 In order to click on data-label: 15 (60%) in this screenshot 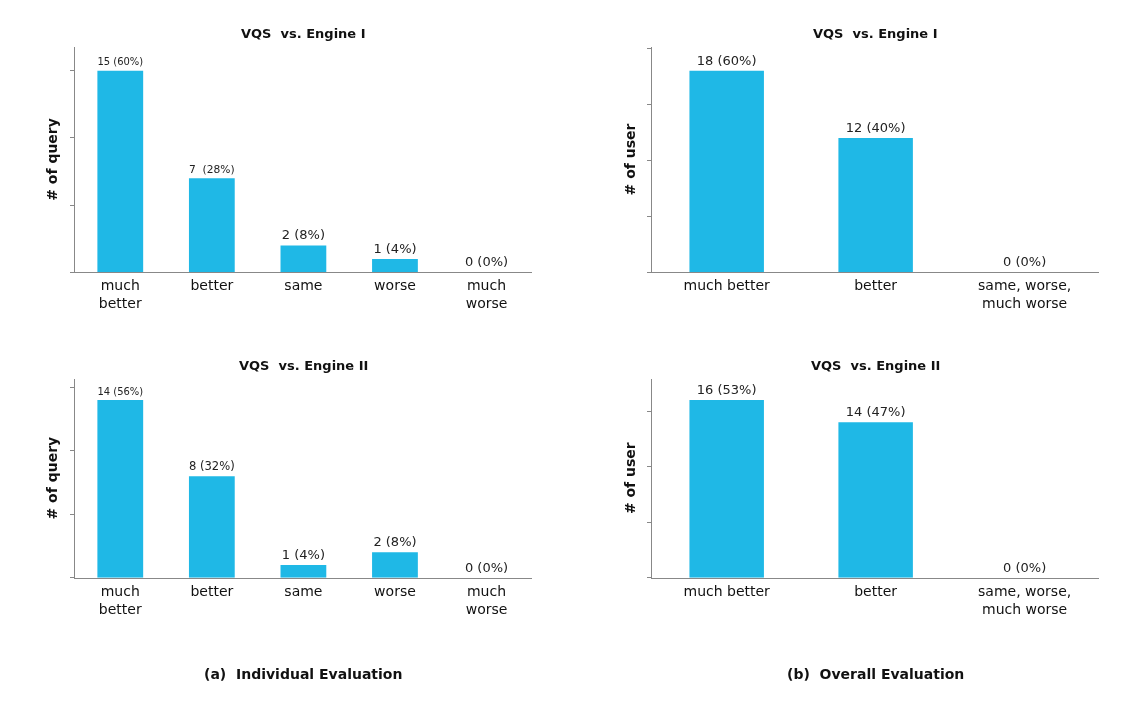, I will do `click(120, 62)`.